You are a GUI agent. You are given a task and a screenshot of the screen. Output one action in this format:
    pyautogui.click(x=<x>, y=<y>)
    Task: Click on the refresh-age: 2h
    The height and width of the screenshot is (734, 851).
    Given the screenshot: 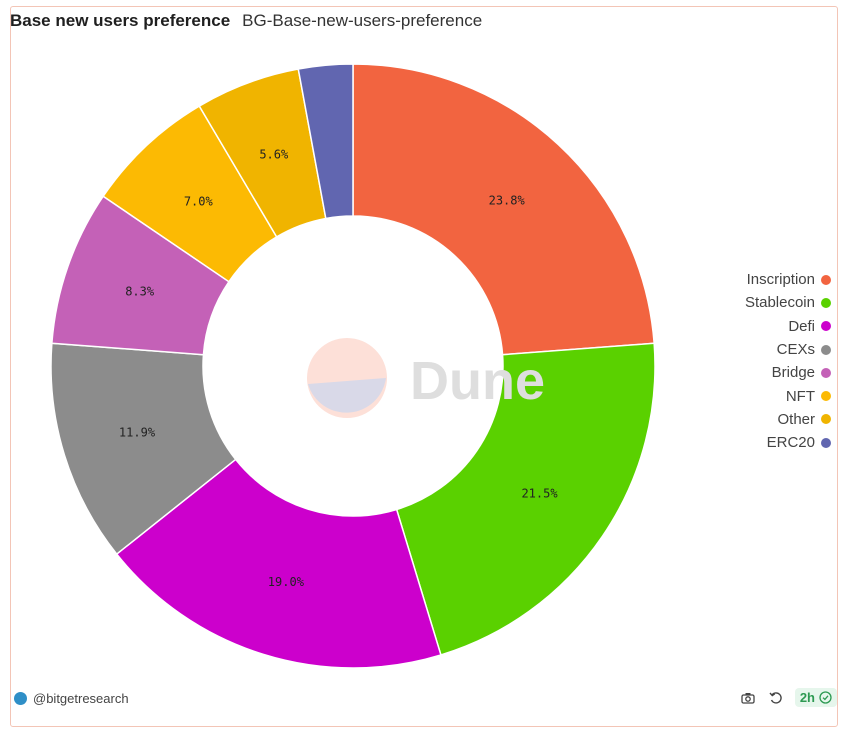 What is the action you would take?
    pyautogui.click(x=807, y=697)
    